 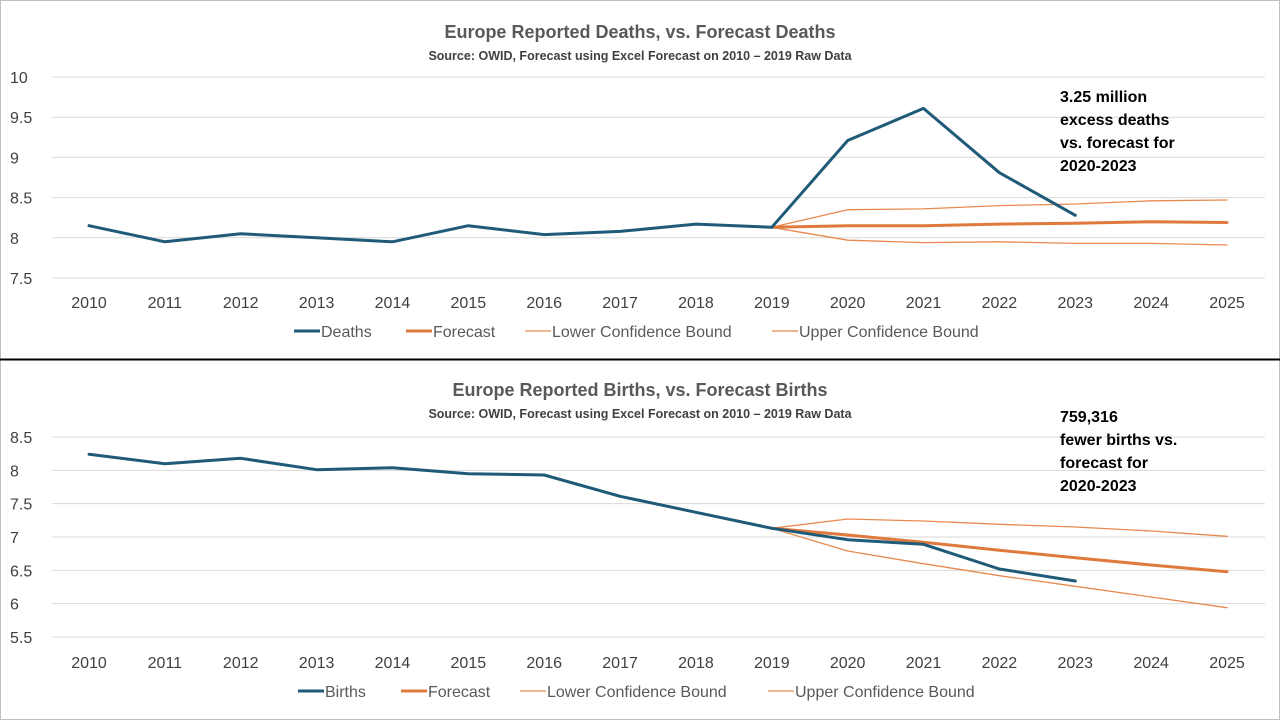 What do you see at coordinates (848, 663) in the screenshot?
I see `births-x-tick-label: 2020` at bounding box center [848, 663].